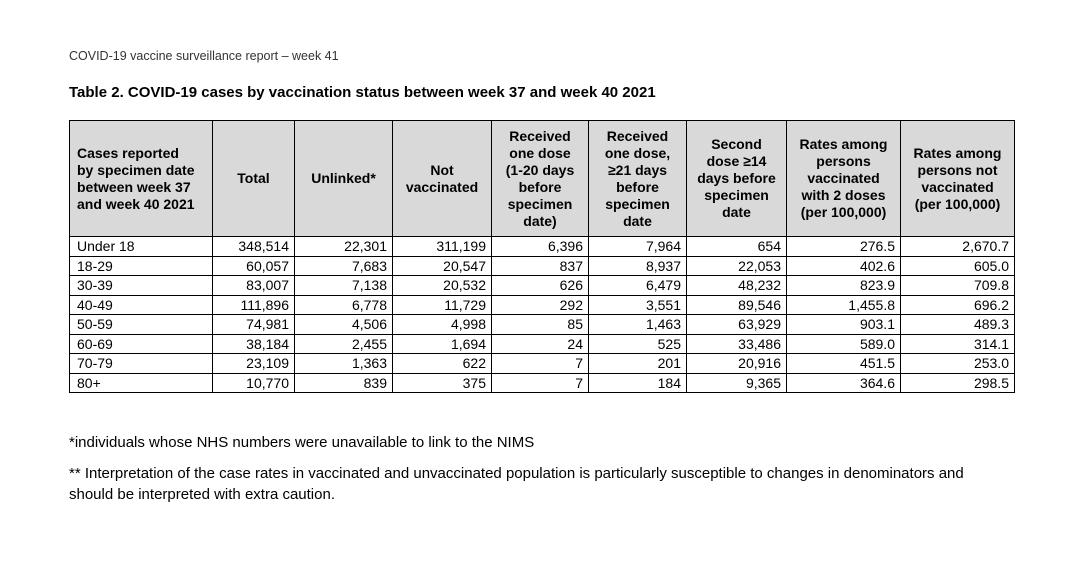 This screenshot has height=579, width=1087. Describe the element at coordinates (736, 324) in the screenshot. I see `value-cell: 63,929` at that location.